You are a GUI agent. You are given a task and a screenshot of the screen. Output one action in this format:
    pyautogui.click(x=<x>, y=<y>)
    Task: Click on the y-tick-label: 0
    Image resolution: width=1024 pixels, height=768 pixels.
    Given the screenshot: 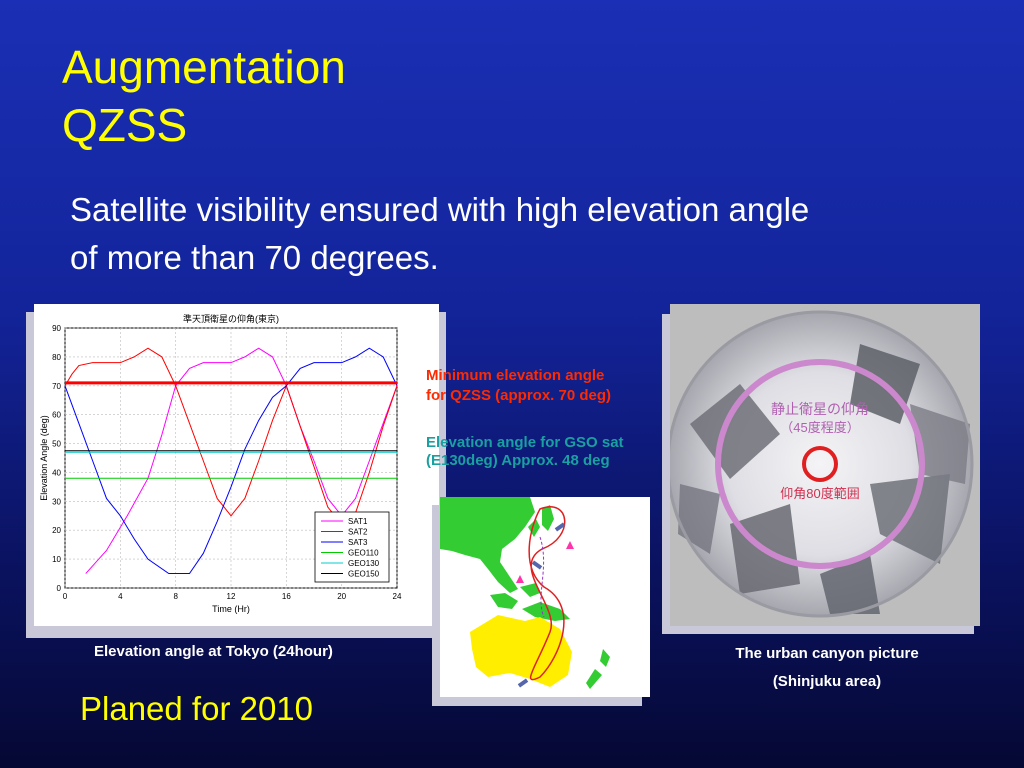 What is the action you would take?
    pyautogui.click(x=59, y=588)
    